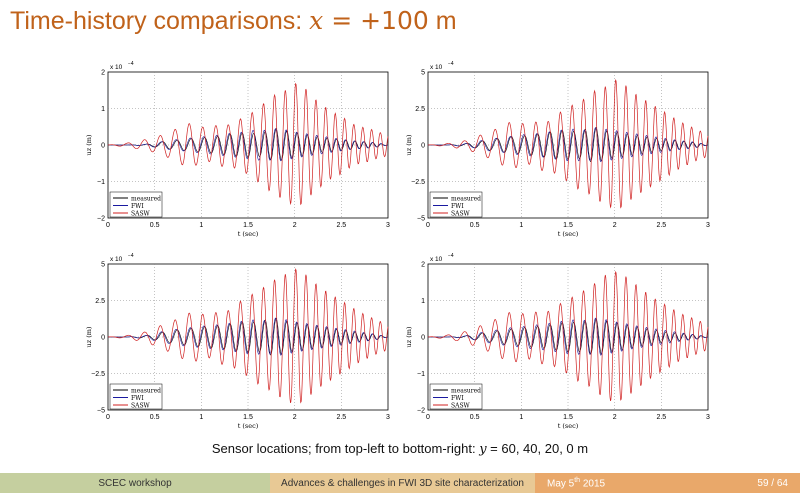 The width and height of the screenshot is (800, 493). I want to click on title-math-eq: = +, so click(352, 20).